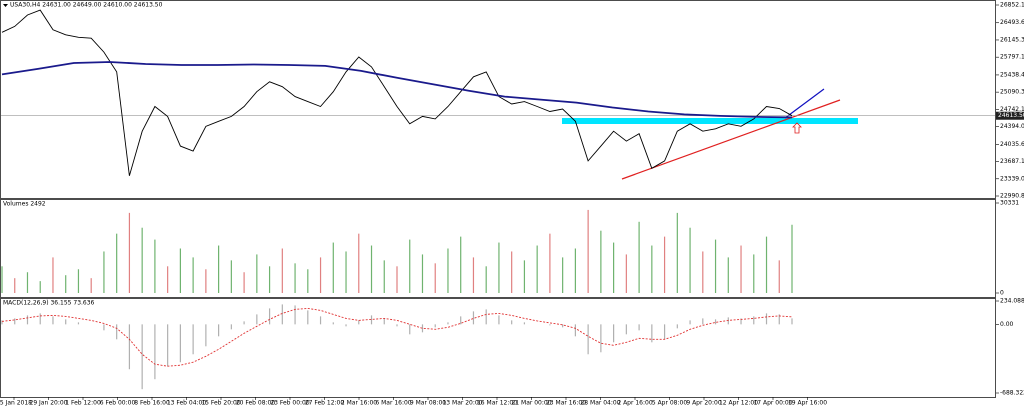 Image resolution: width=1024 pixels, height=408 pixels. What do you see at coordinates (1012, 393) in the screenshot?
I see `y-tick-label: -688.322` at bounding box center [1012, 393].